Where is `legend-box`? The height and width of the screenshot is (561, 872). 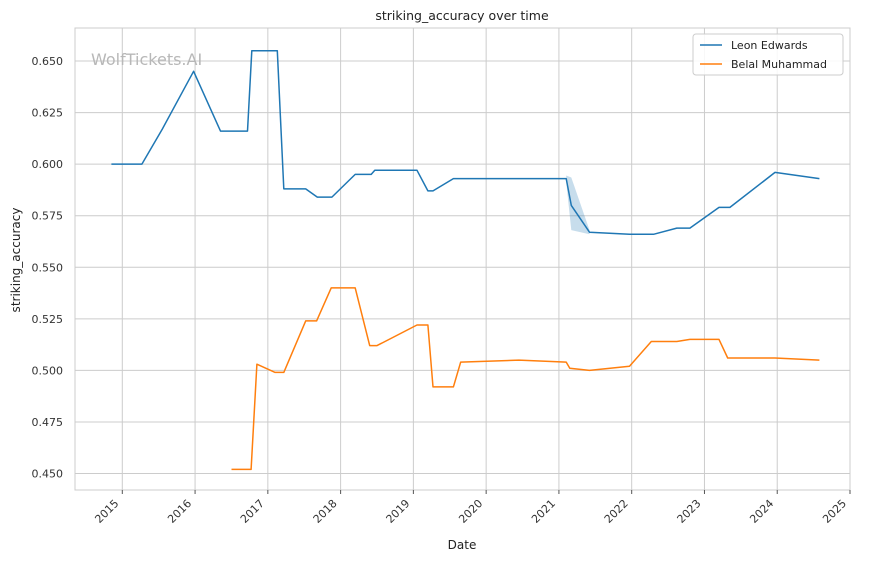
legend-box is located at coordinates (768, 54).